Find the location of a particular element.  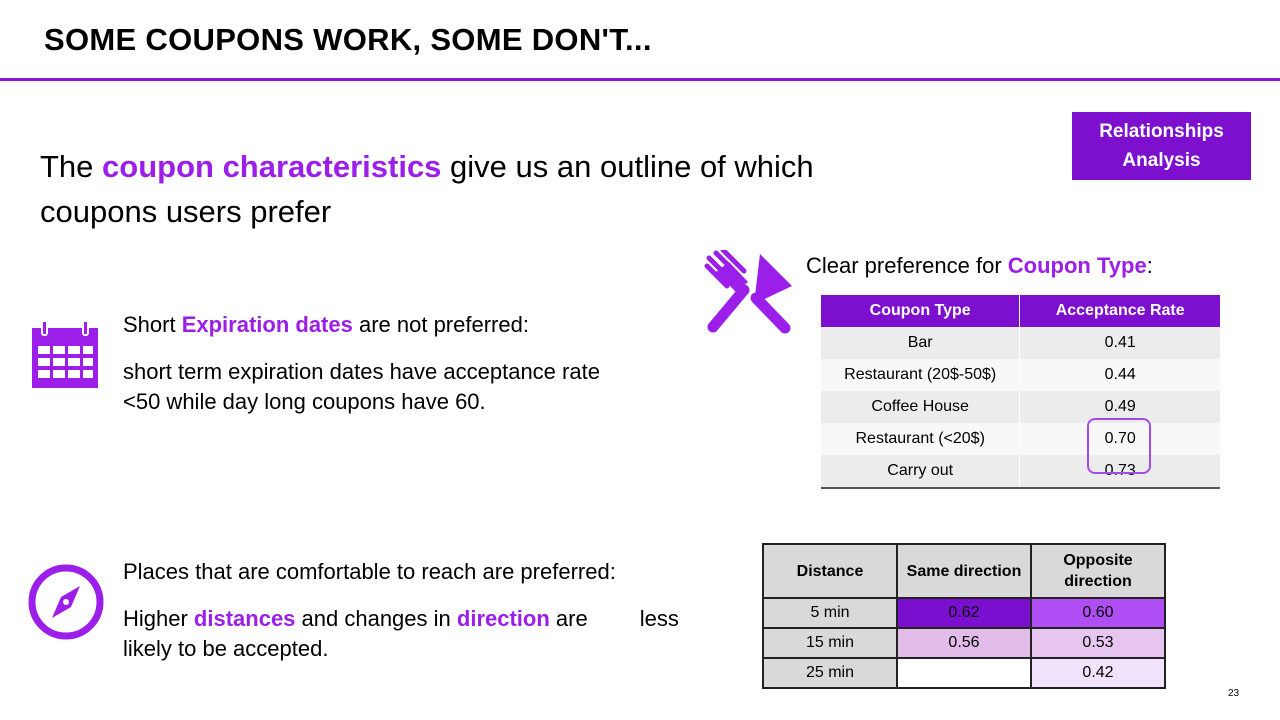

column-header-same-direction: Same direction is located at coordinates (964, 571).